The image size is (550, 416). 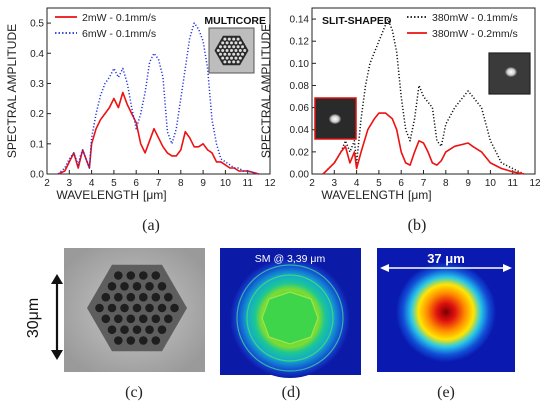 What do you see at coordinates (37, 175) in the screenshot?
I see `y-tick-label: 0.0` at bounding box center [37, 175].